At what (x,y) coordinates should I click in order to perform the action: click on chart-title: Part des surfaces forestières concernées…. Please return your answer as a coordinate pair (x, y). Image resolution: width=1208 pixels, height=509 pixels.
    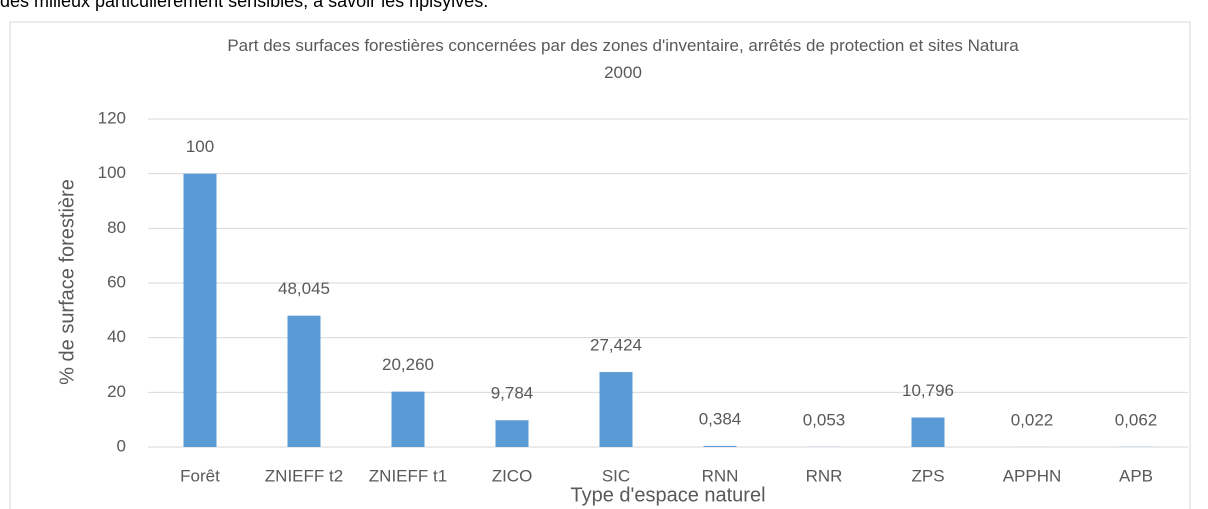
    Looking at the image, I should click on (623, 59).